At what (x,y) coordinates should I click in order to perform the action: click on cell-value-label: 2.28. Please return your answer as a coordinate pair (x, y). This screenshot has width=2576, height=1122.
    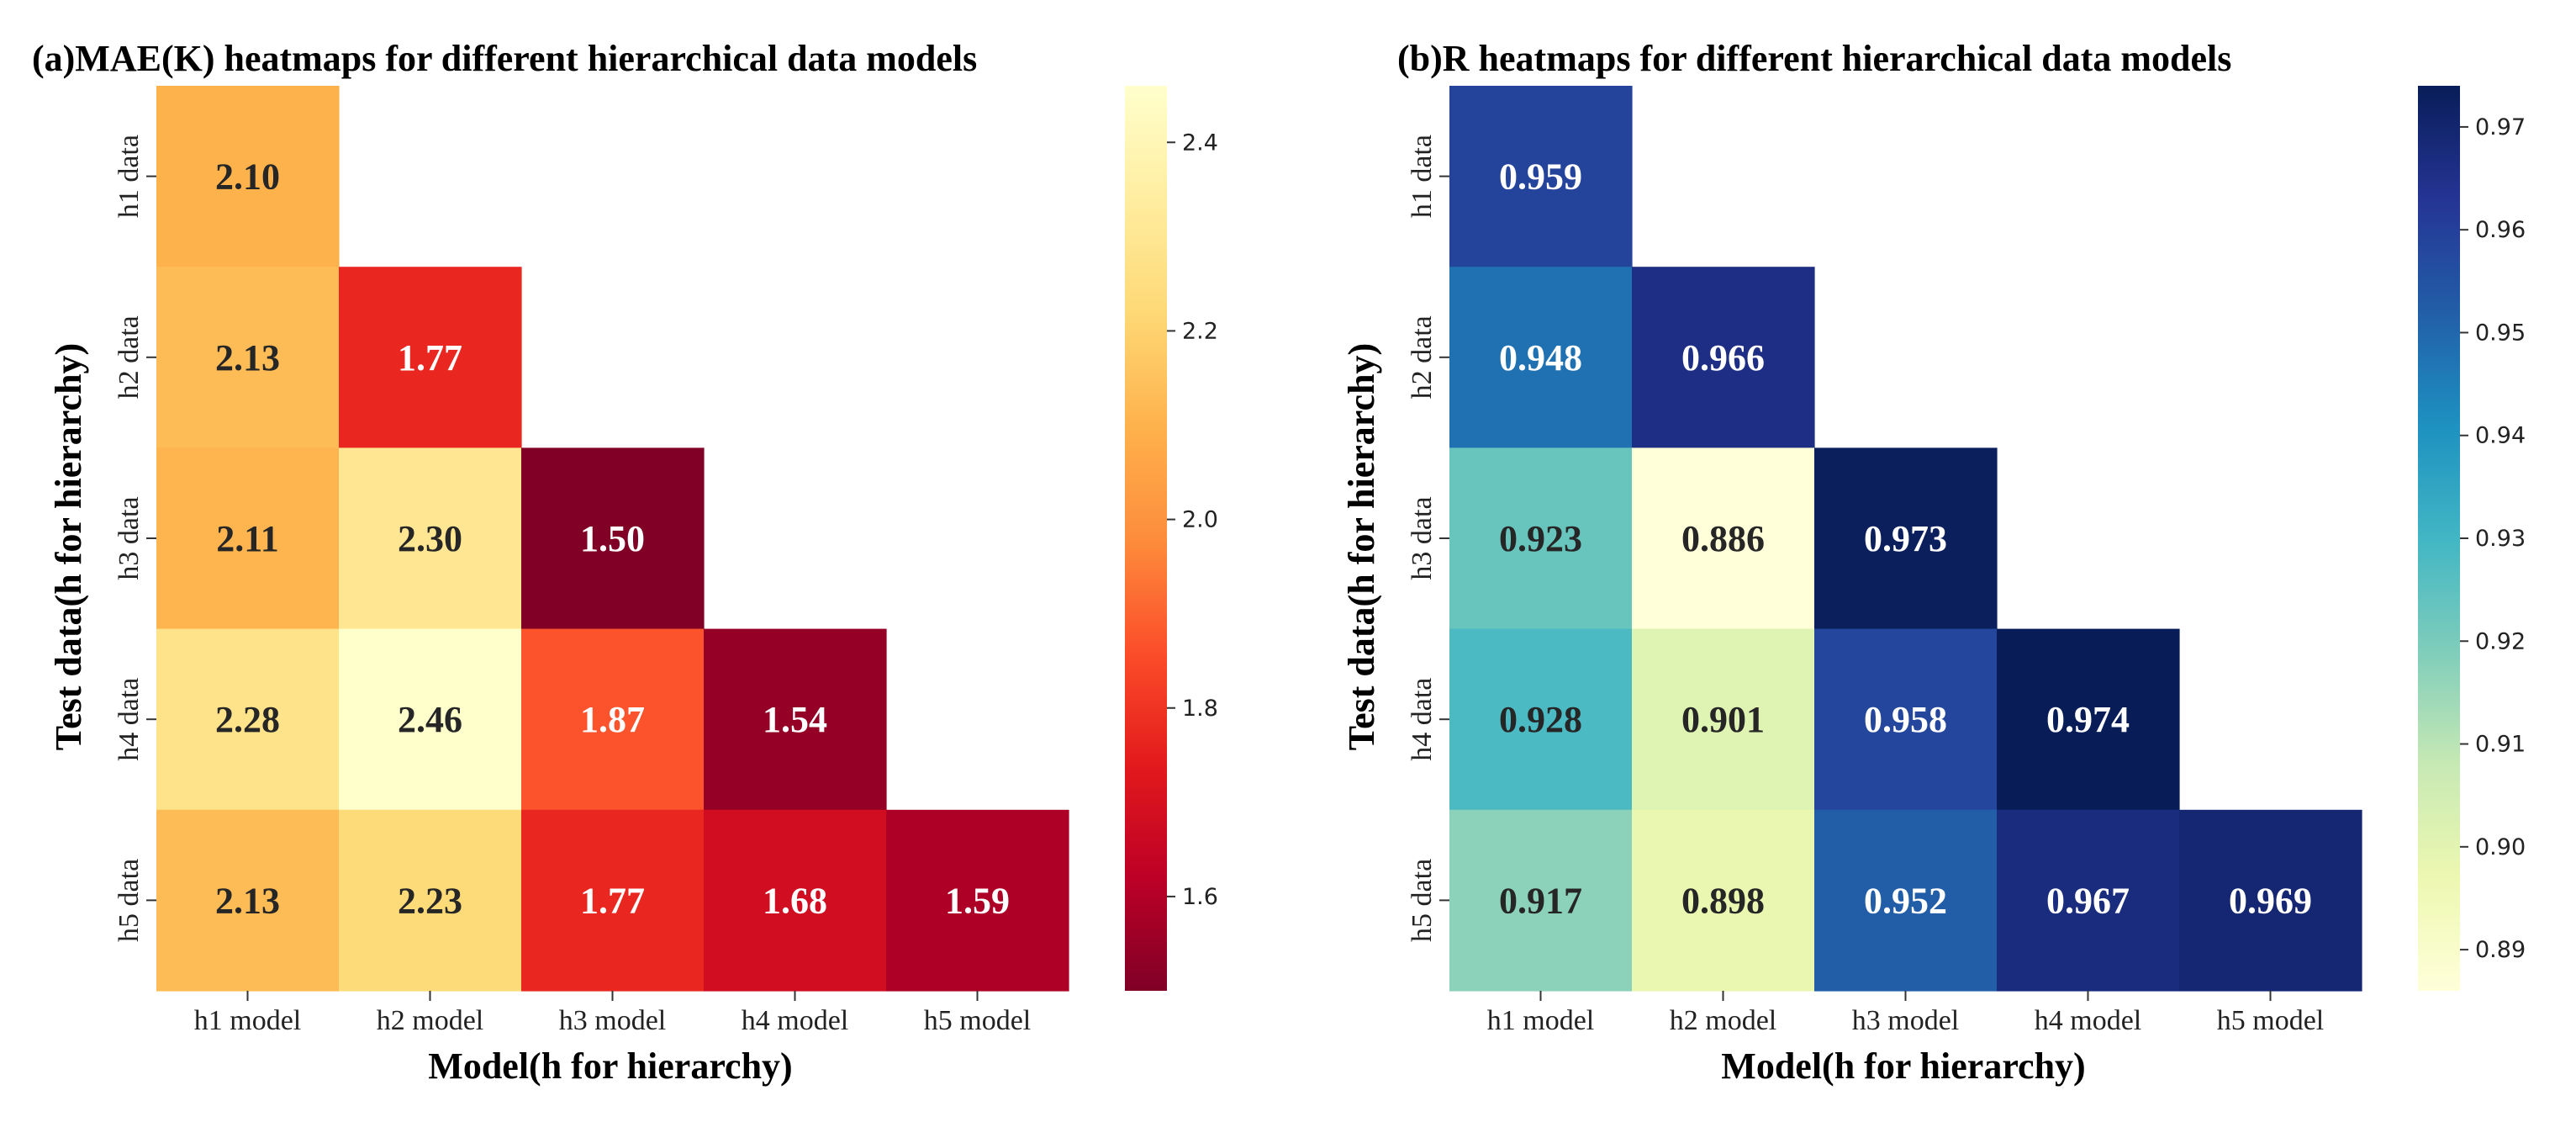
    Looking at the image, I should click on (247, 719).